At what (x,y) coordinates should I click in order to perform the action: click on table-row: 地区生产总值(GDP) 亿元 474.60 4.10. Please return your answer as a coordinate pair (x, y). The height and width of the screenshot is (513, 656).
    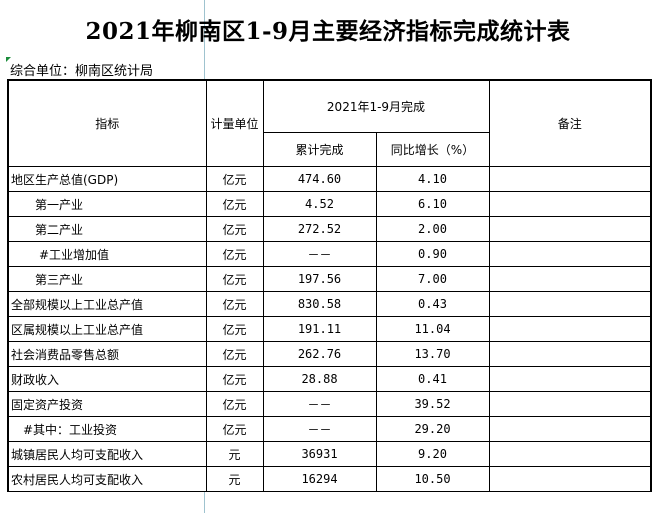
    Looking at the image, I should click on (329, 179).